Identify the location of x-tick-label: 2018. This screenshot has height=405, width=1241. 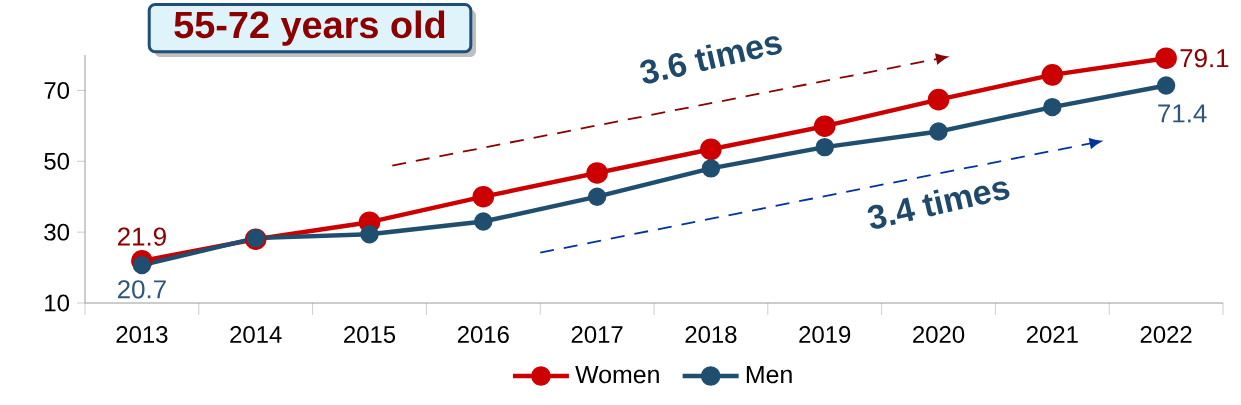
(711, 334).